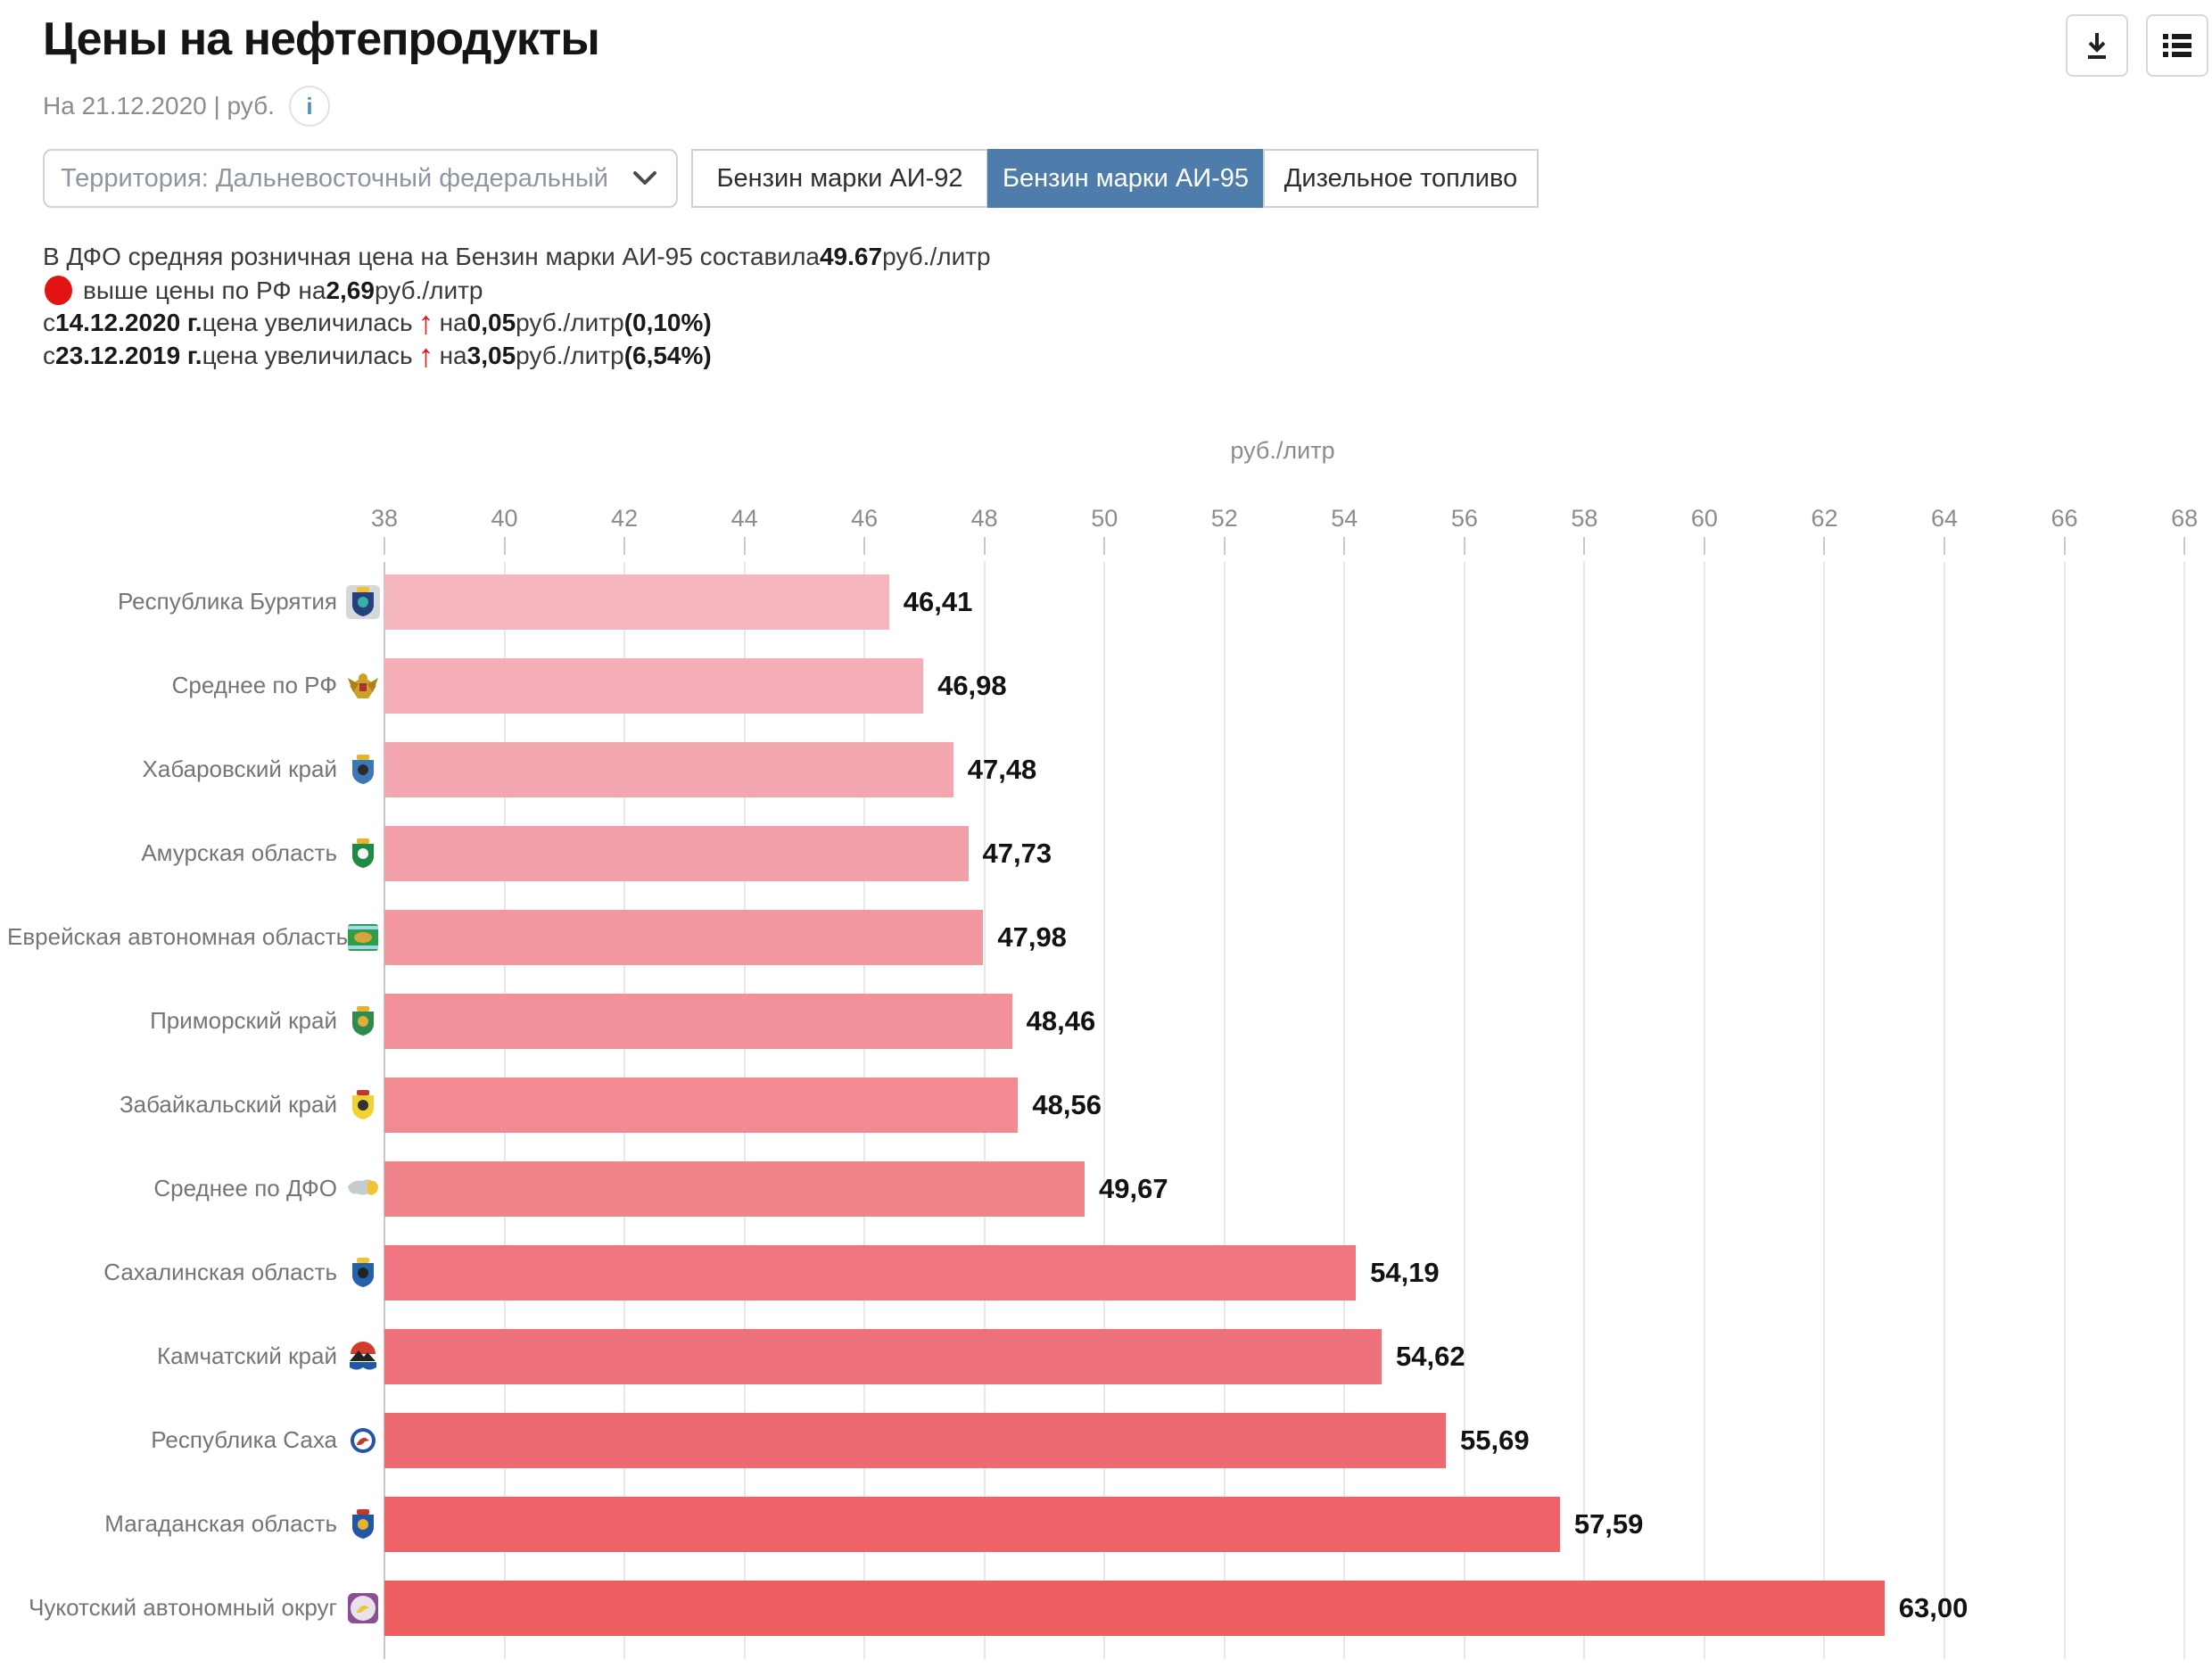 Image resolution: width=2212 pixels, height=1668 pixels. I want to click on row-label-12: Магаданская область, so click(221, 1523).